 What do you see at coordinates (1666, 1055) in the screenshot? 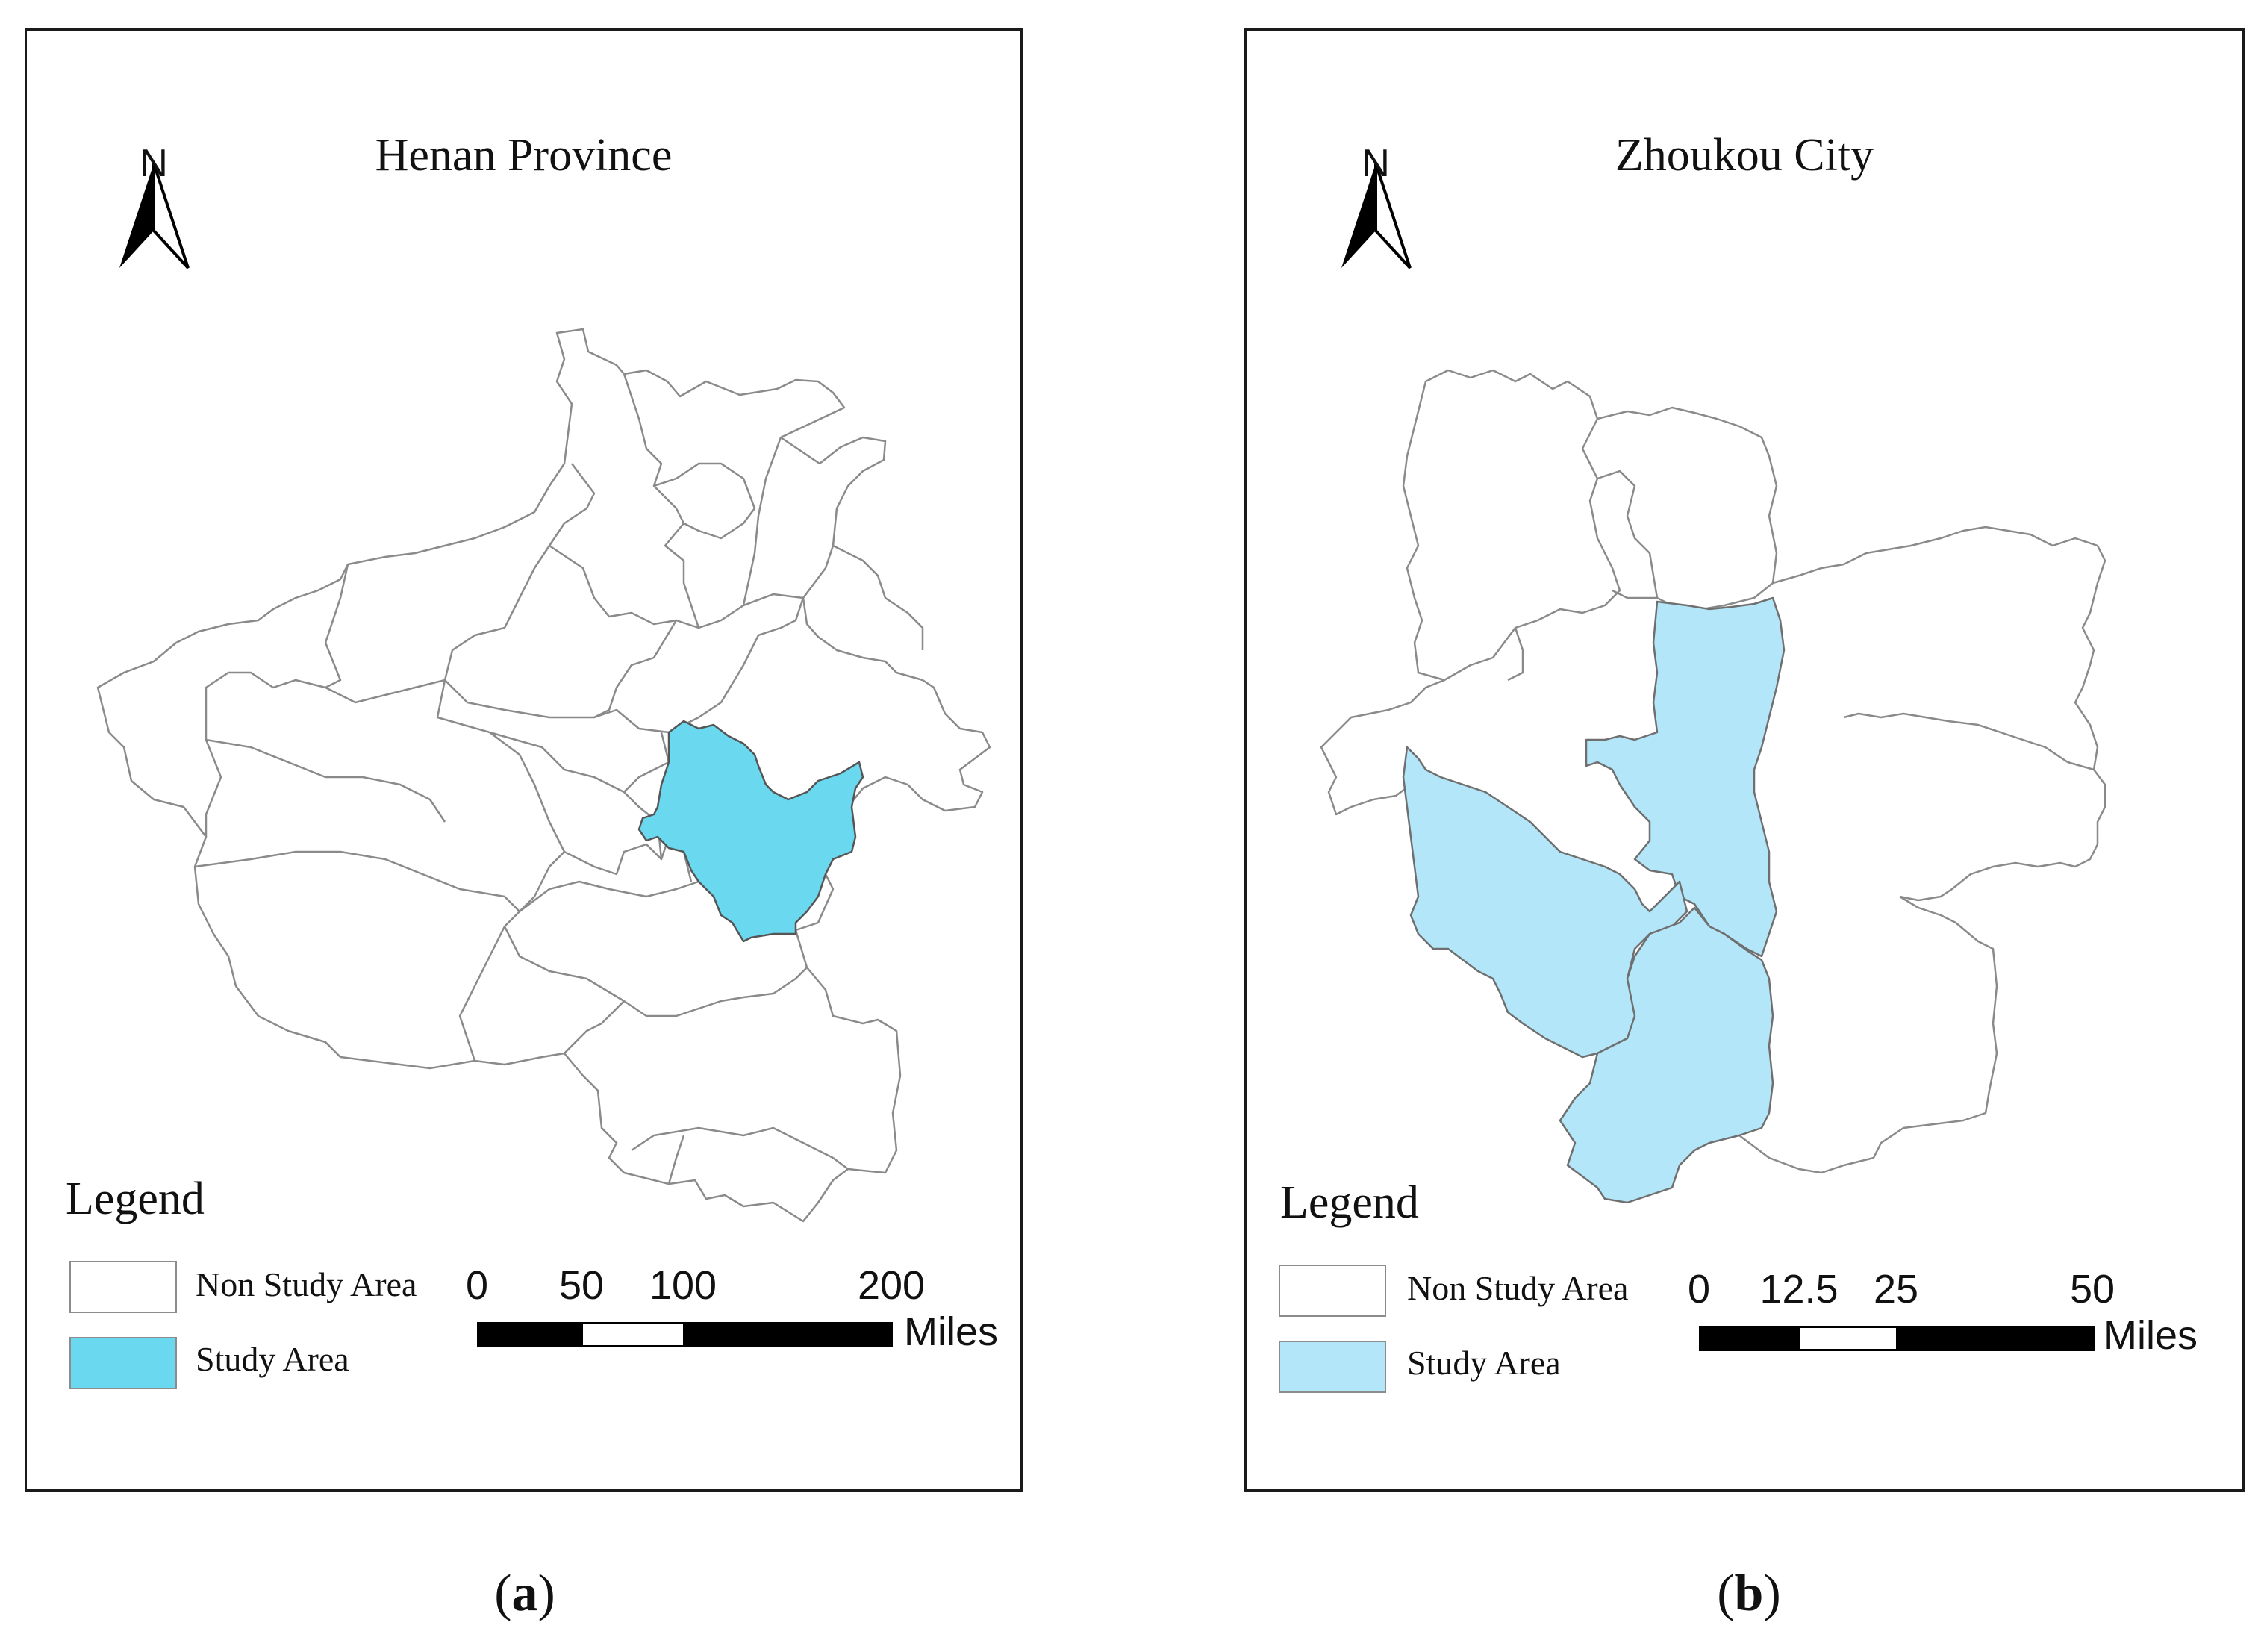
I see `study-county-south` at bounding box center [1666, 1055].